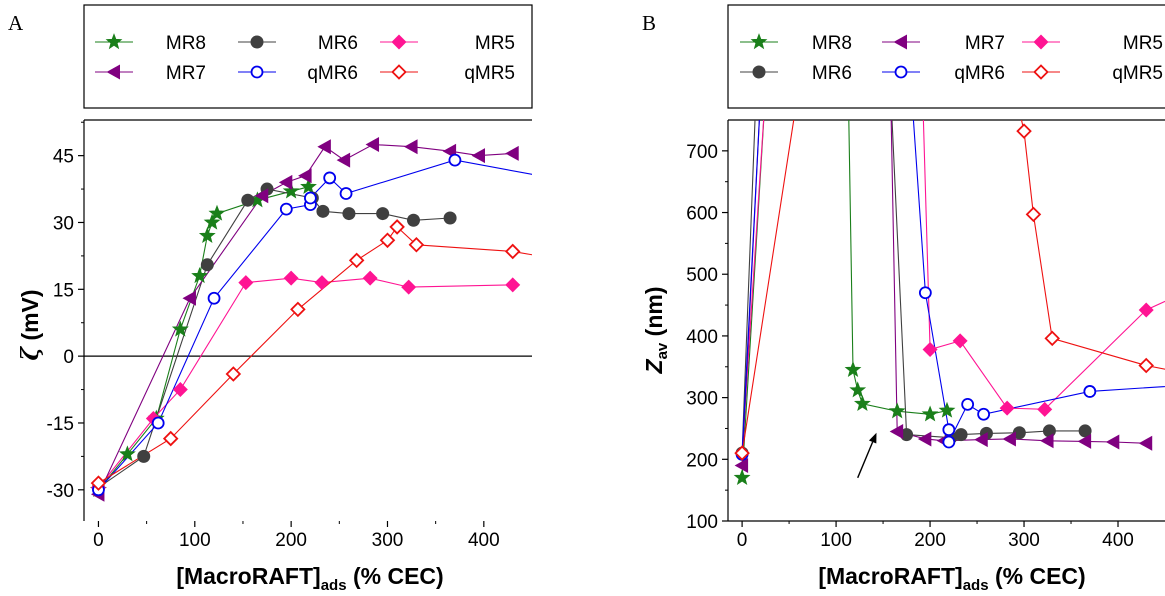  What do you see at coordinates (873, 438) in the screenshot?
I see `annotation-arrow-head` at bounding box center [873, 438].